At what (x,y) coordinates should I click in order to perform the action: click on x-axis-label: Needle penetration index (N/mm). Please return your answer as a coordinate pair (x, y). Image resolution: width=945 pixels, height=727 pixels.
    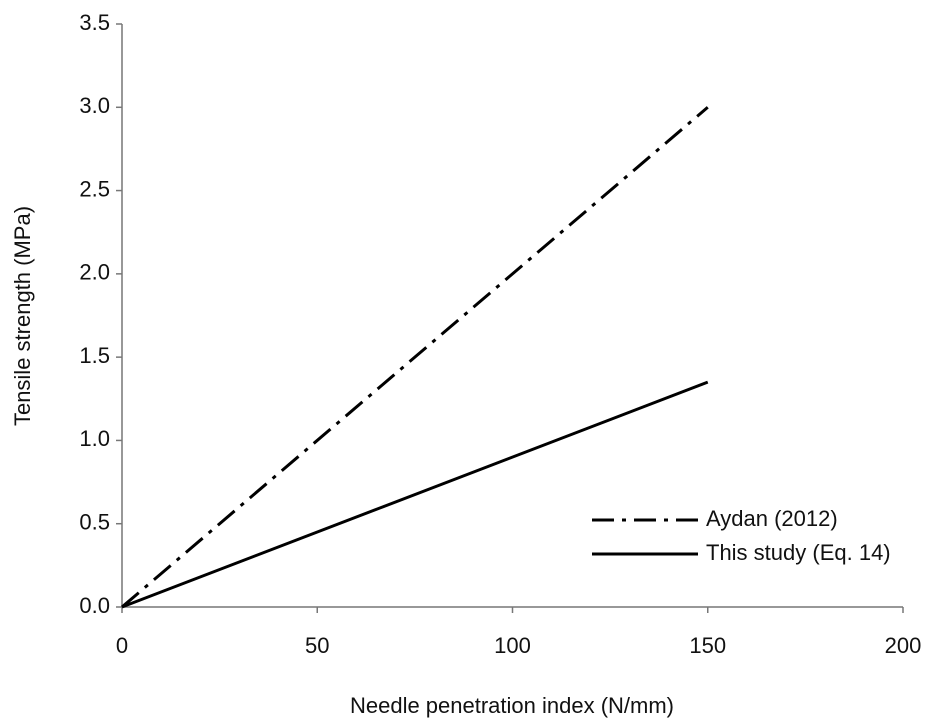
    Looking at the image, I should click on (512, 705).